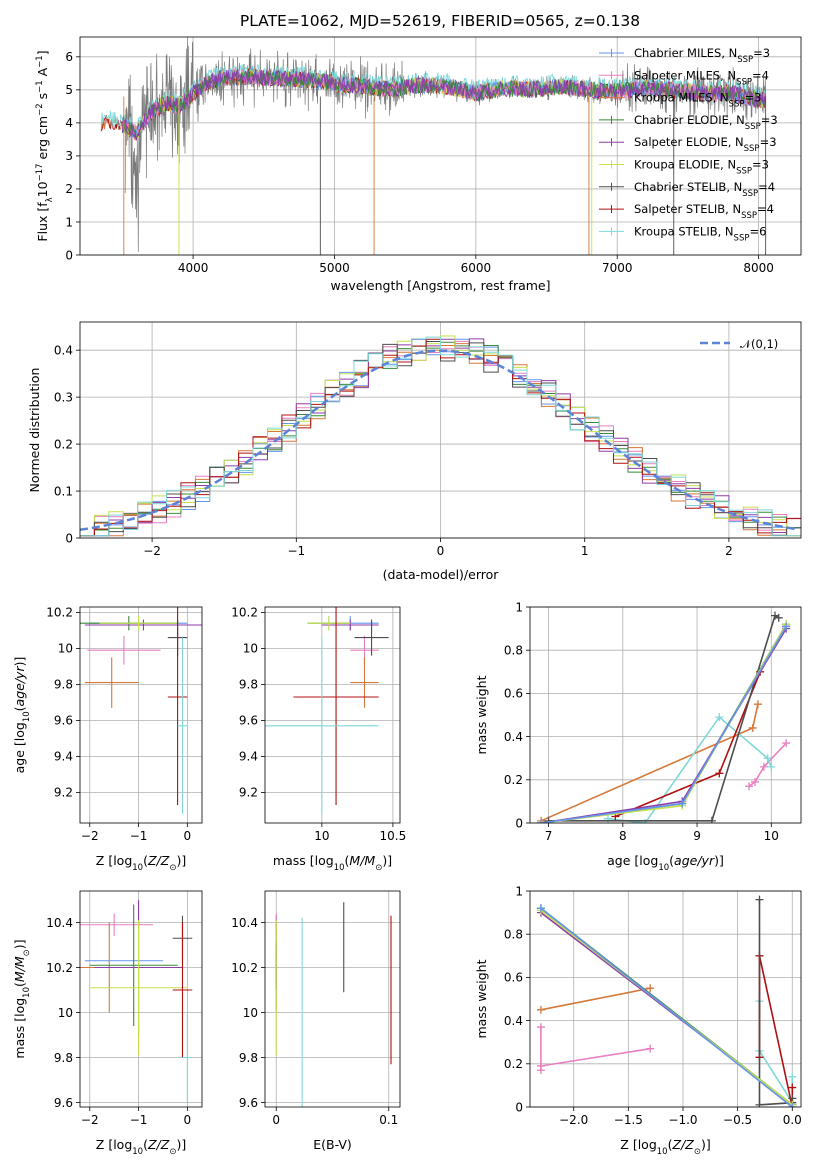 Image resolution: width=819 pixels, height=1170 pixels. What do you see at coordinates (63, 491) in the screenshot?
I see `y-tick-label: 0.1` at bounding box center [63, 491].